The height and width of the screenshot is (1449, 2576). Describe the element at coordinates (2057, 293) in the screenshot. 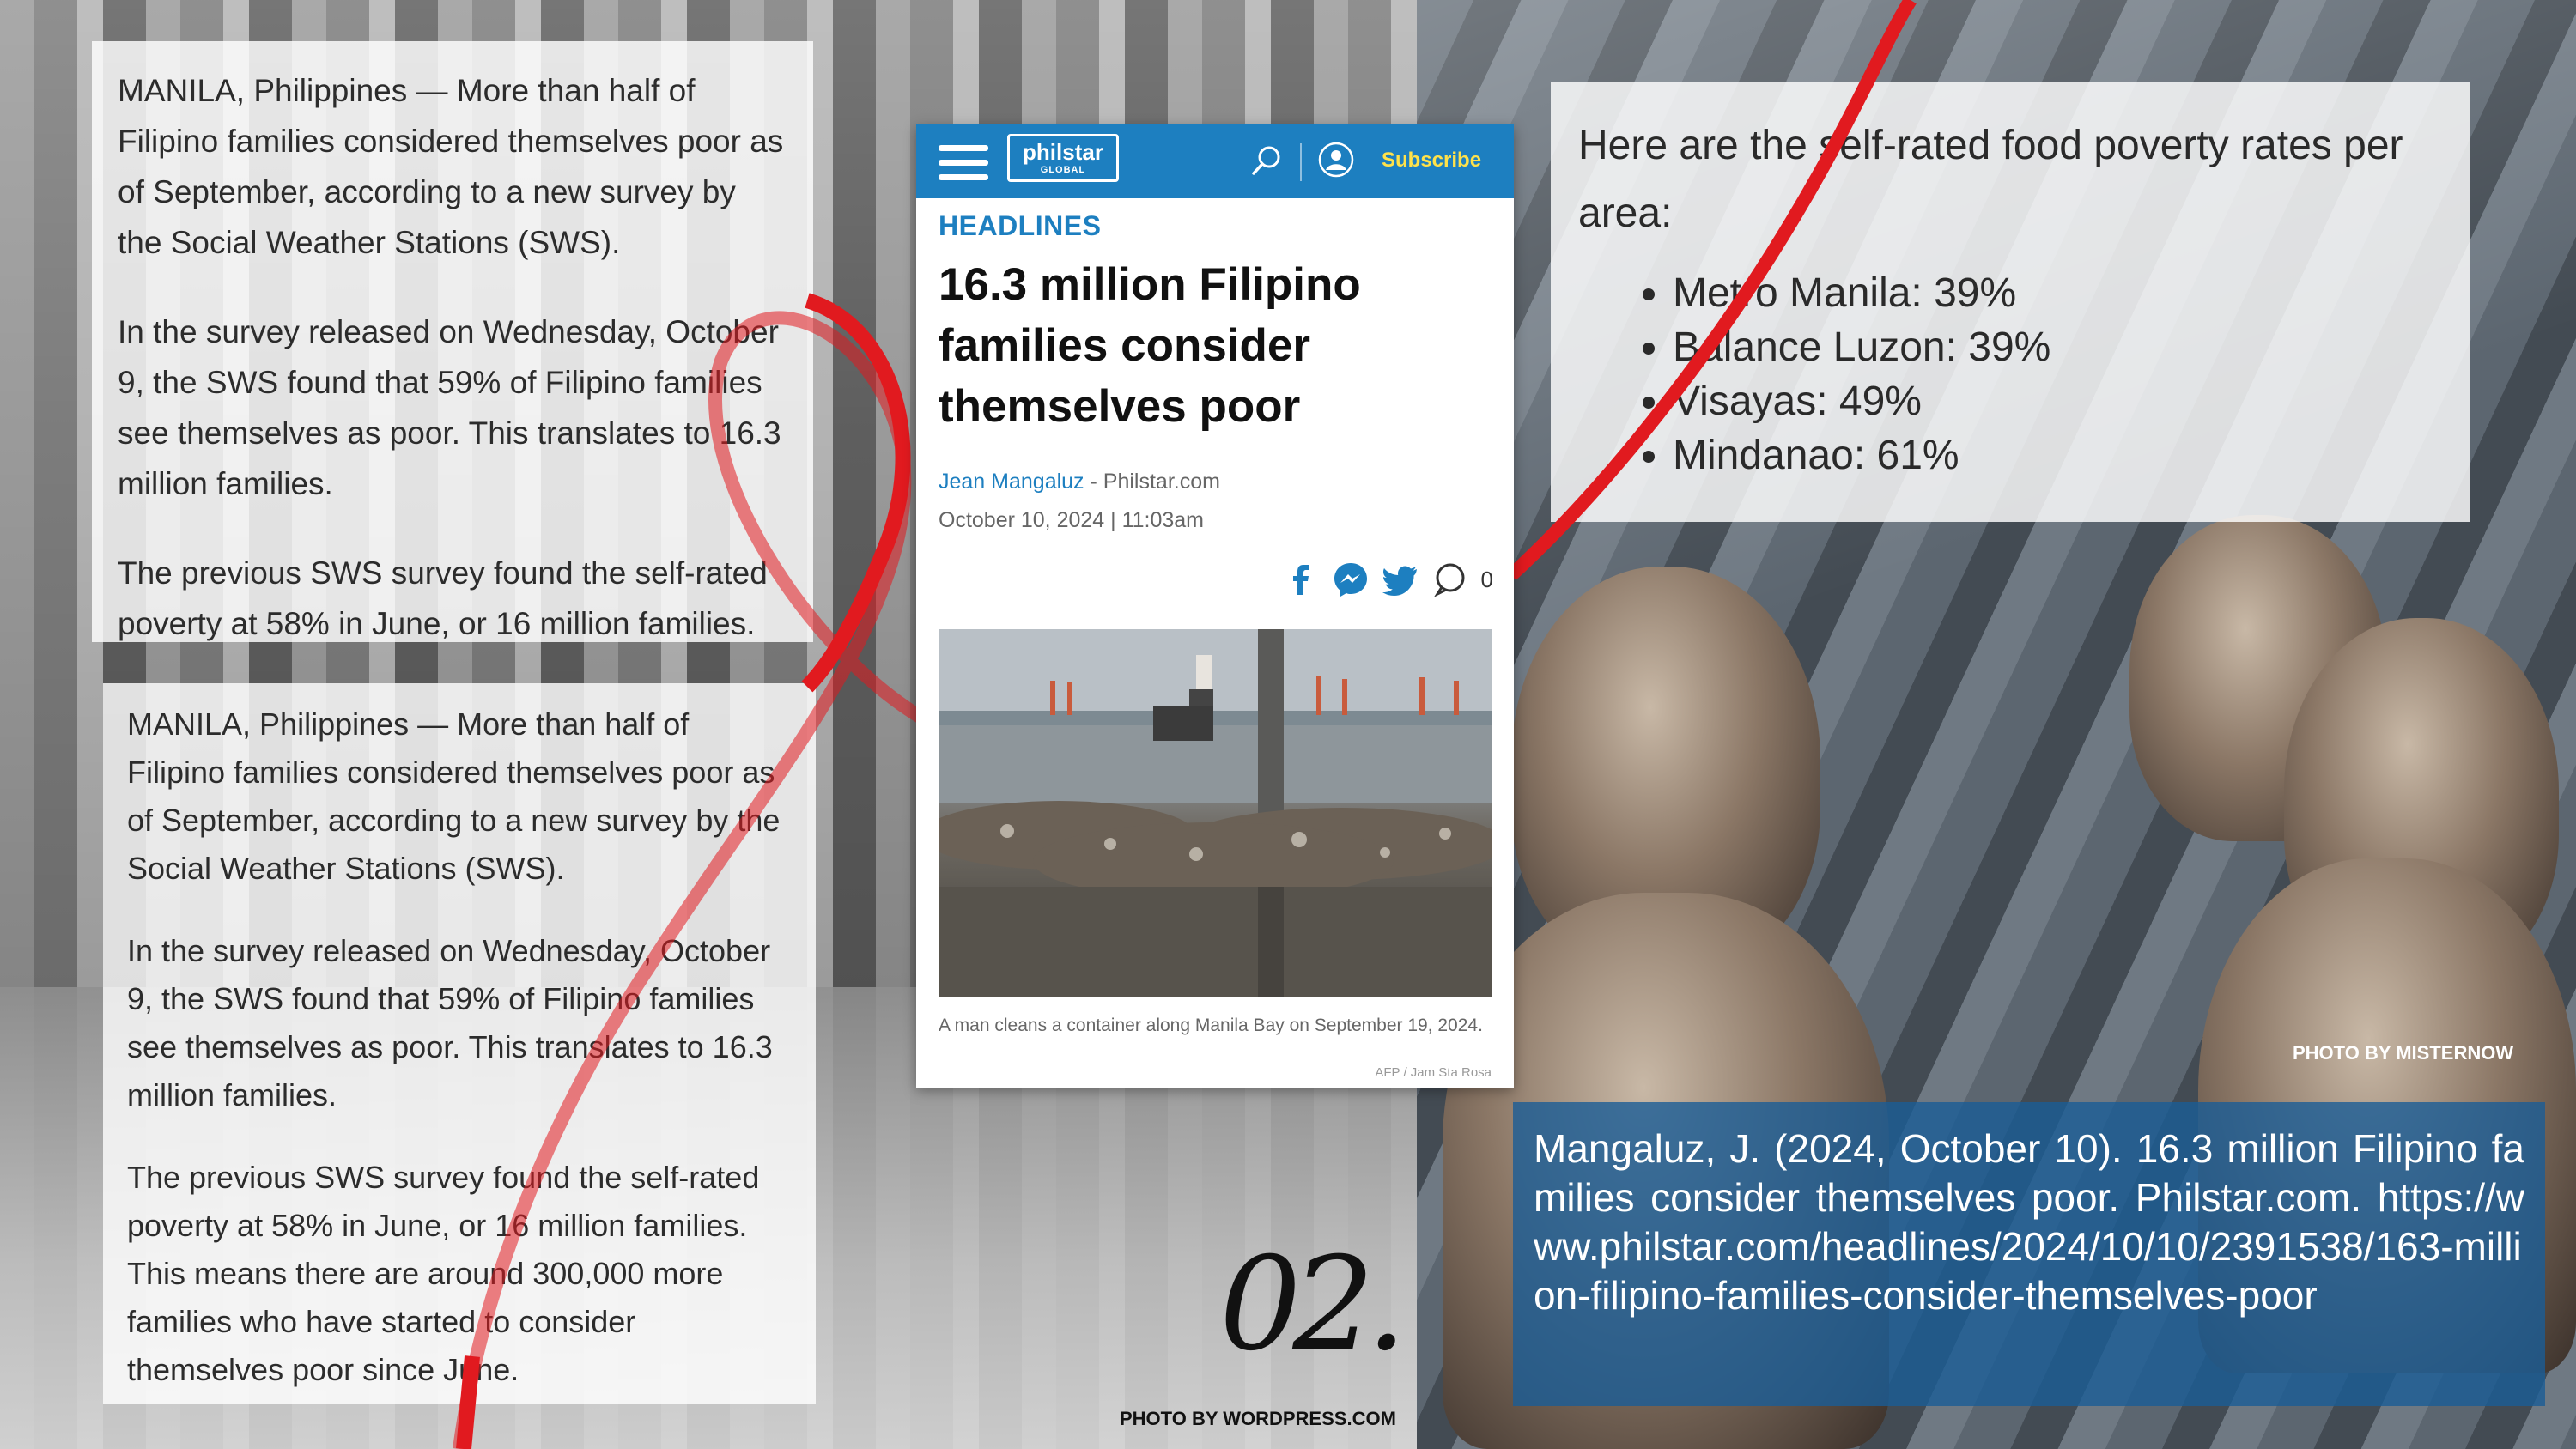

I see `list-item: Metro Manila: 39%` at that location.